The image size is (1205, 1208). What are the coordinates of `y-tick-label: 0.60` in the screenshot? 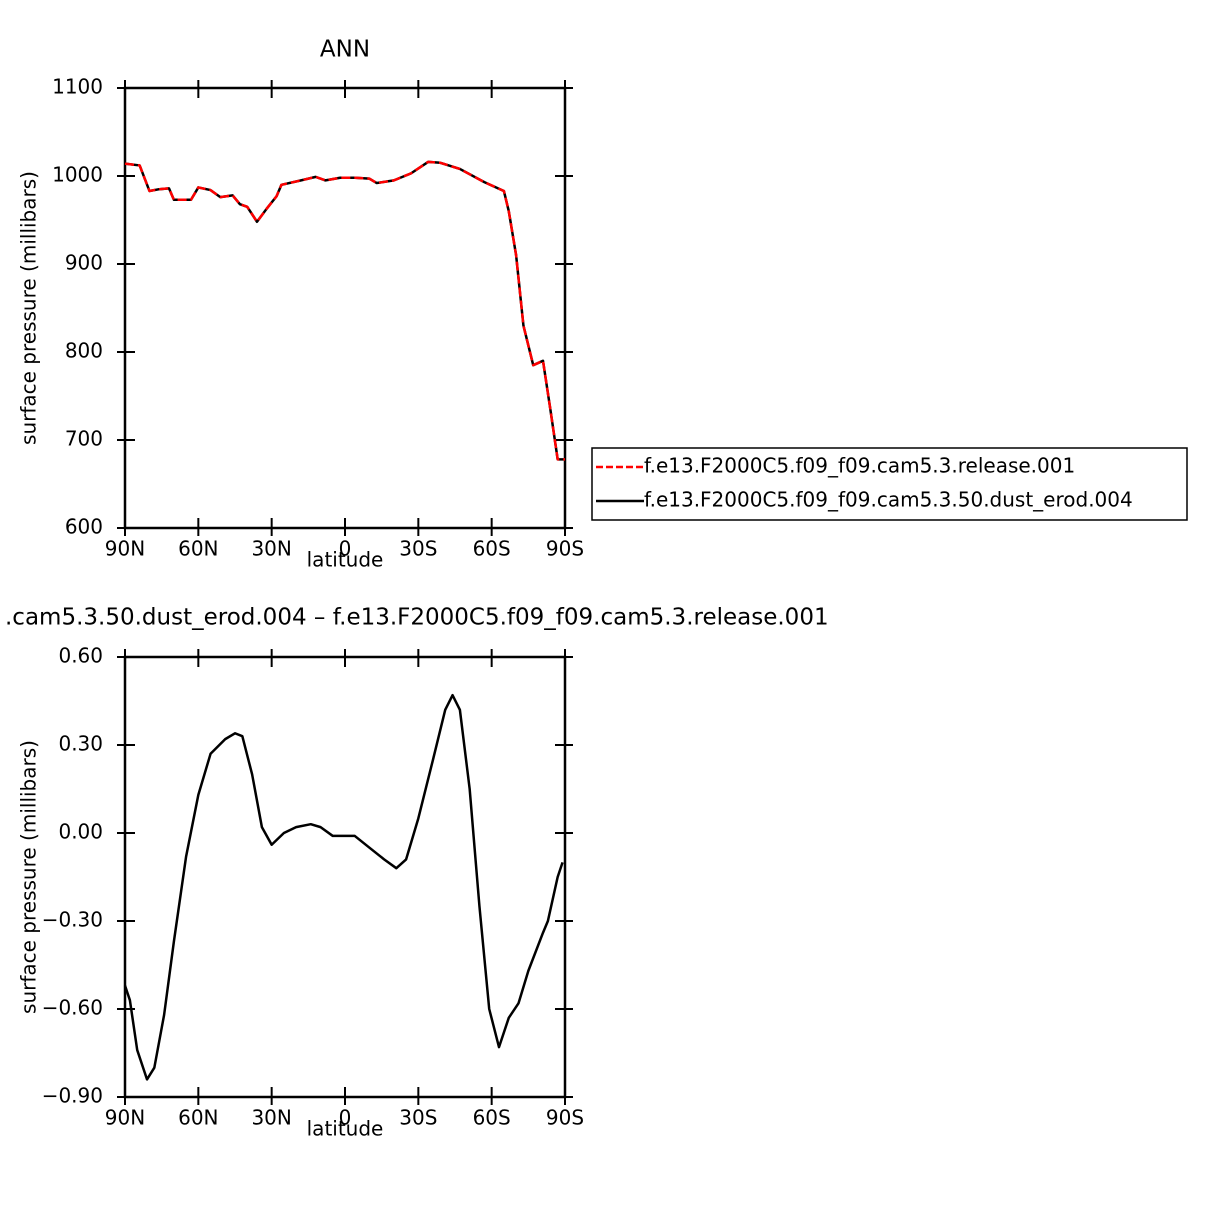 It's located at (80, 656).